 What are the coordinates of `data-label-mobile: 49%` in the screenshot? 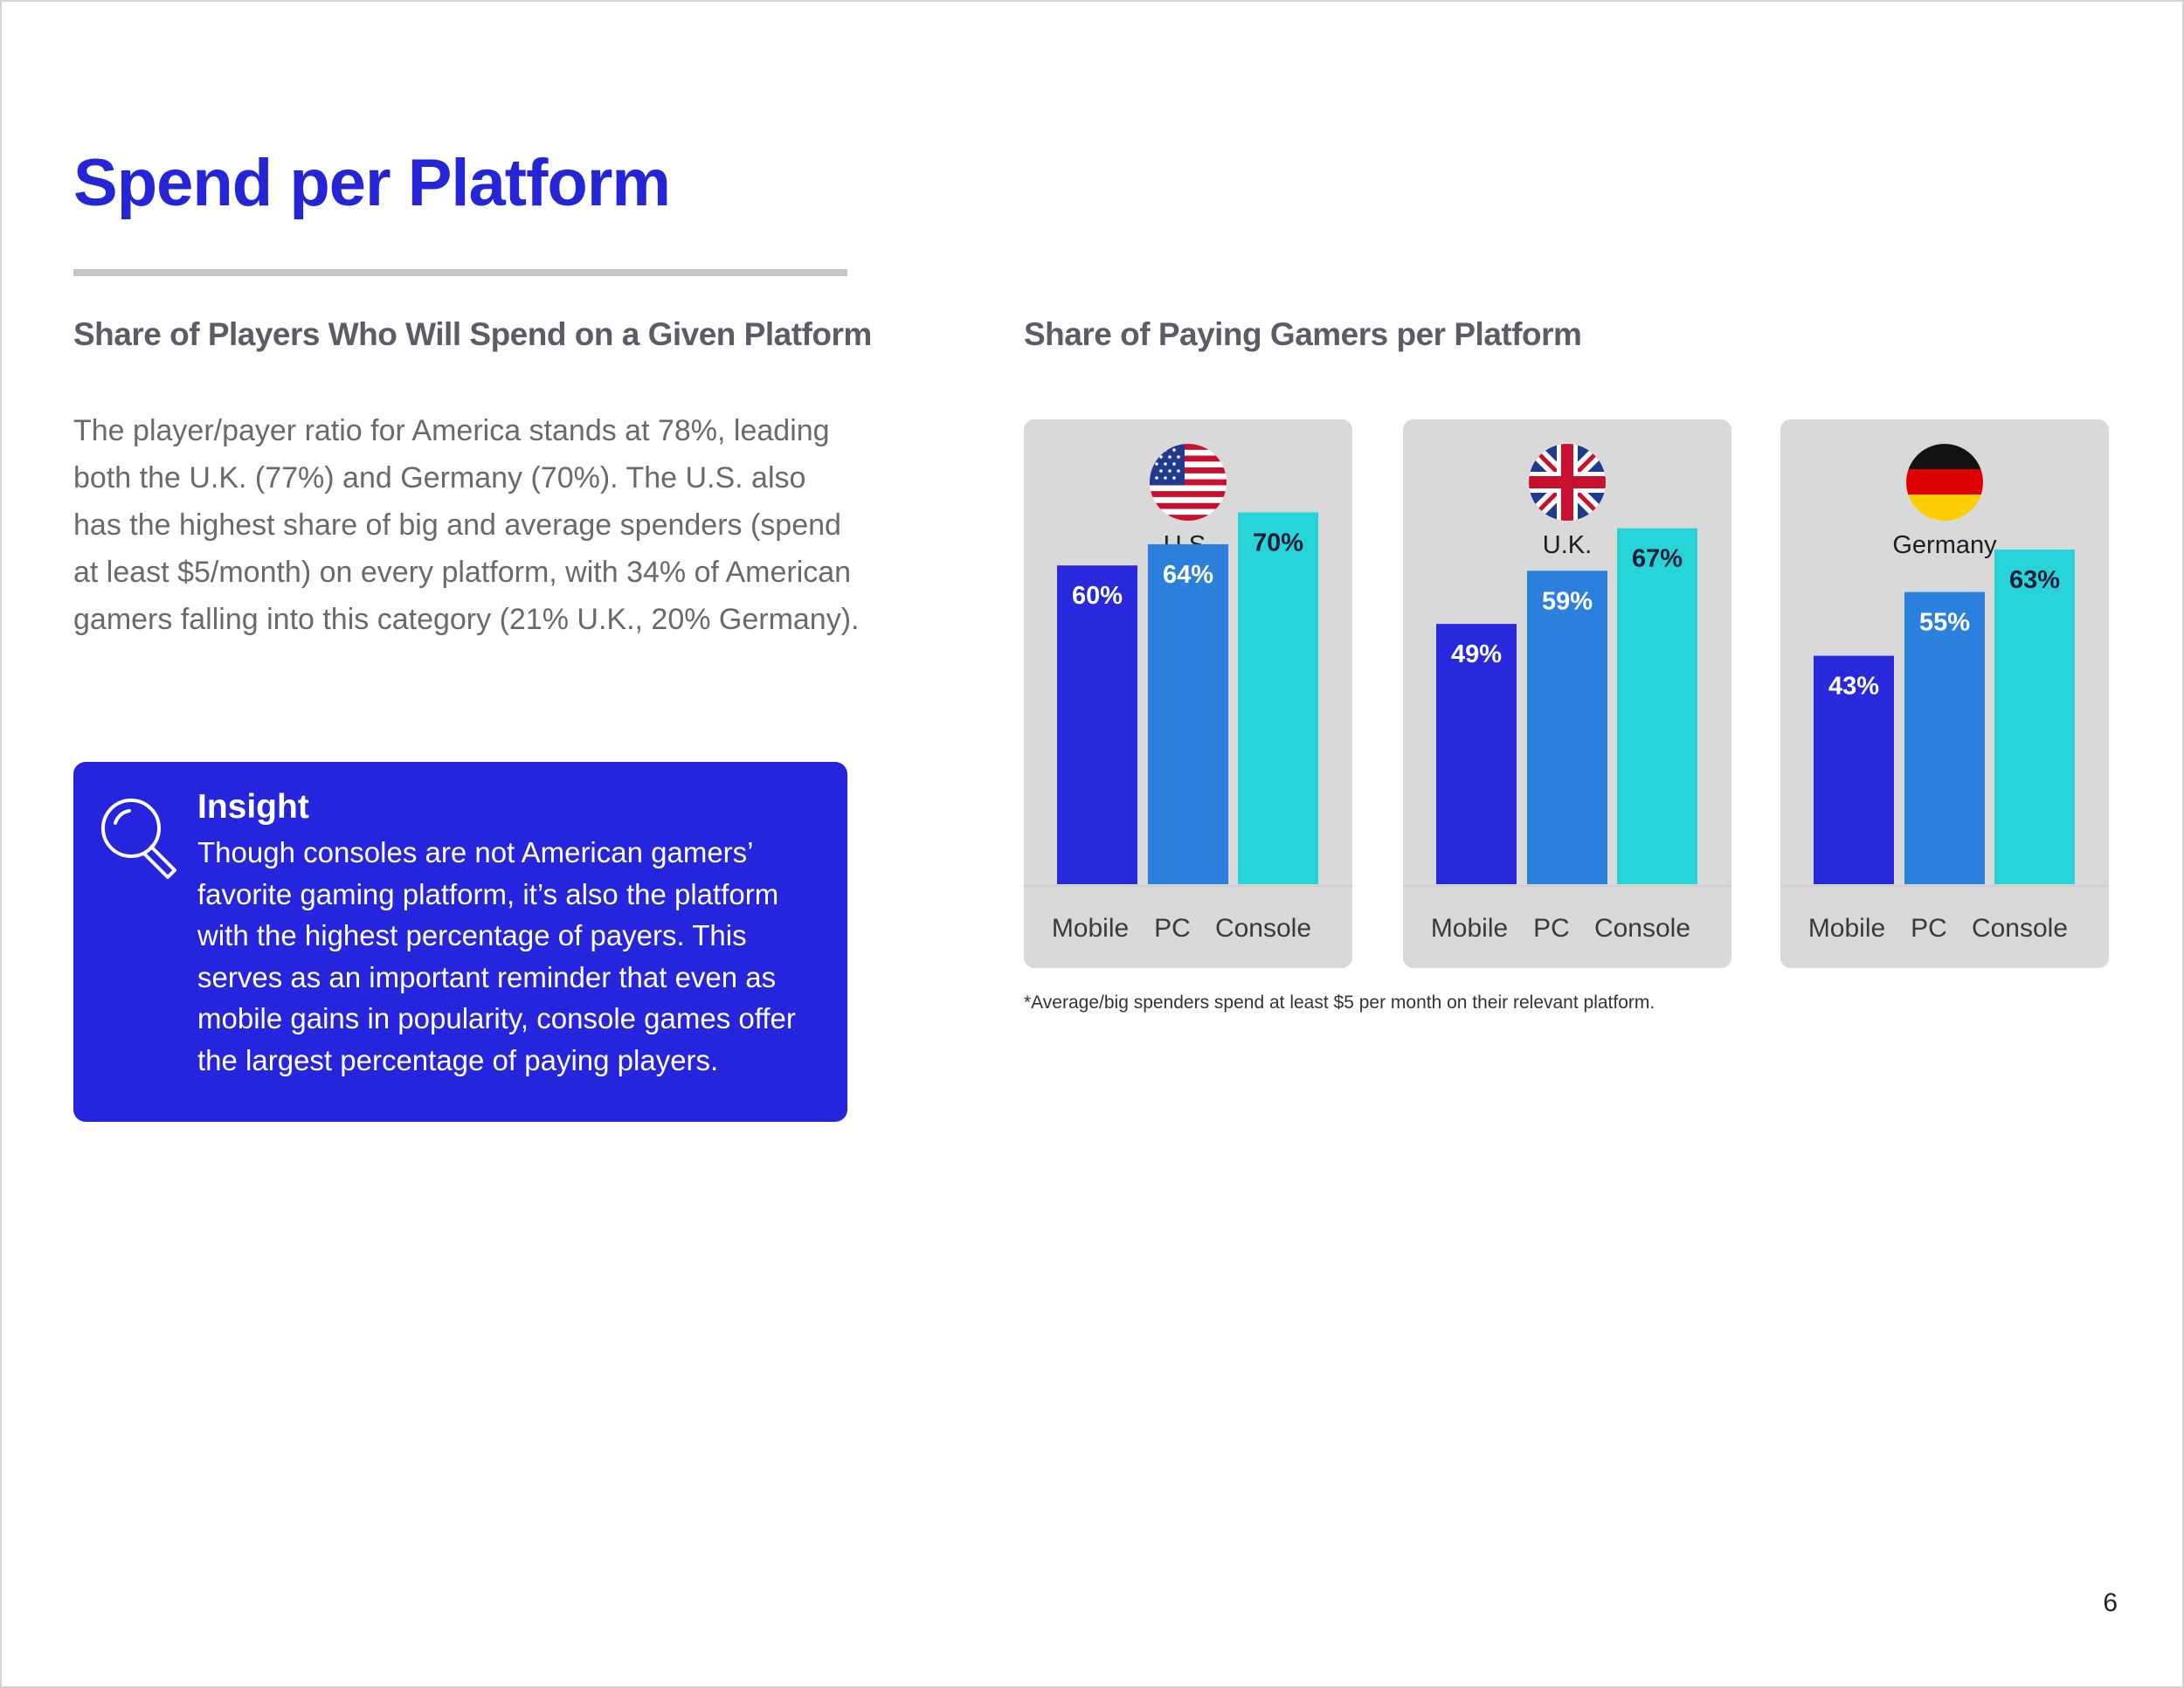 It's located at (1476, 654).